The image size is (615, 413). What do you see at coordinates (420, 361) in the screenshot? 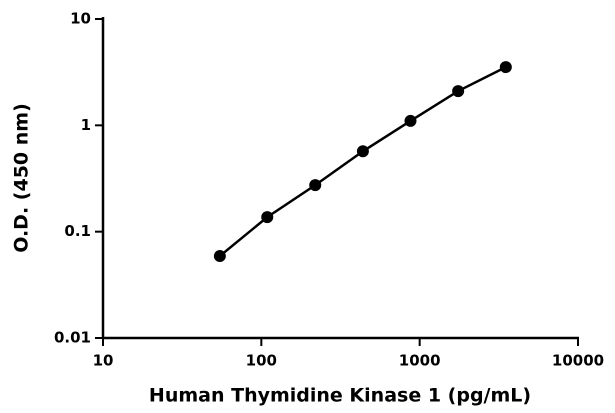
I see `x-tick-label: 1000` at bounding box center [420, 361].